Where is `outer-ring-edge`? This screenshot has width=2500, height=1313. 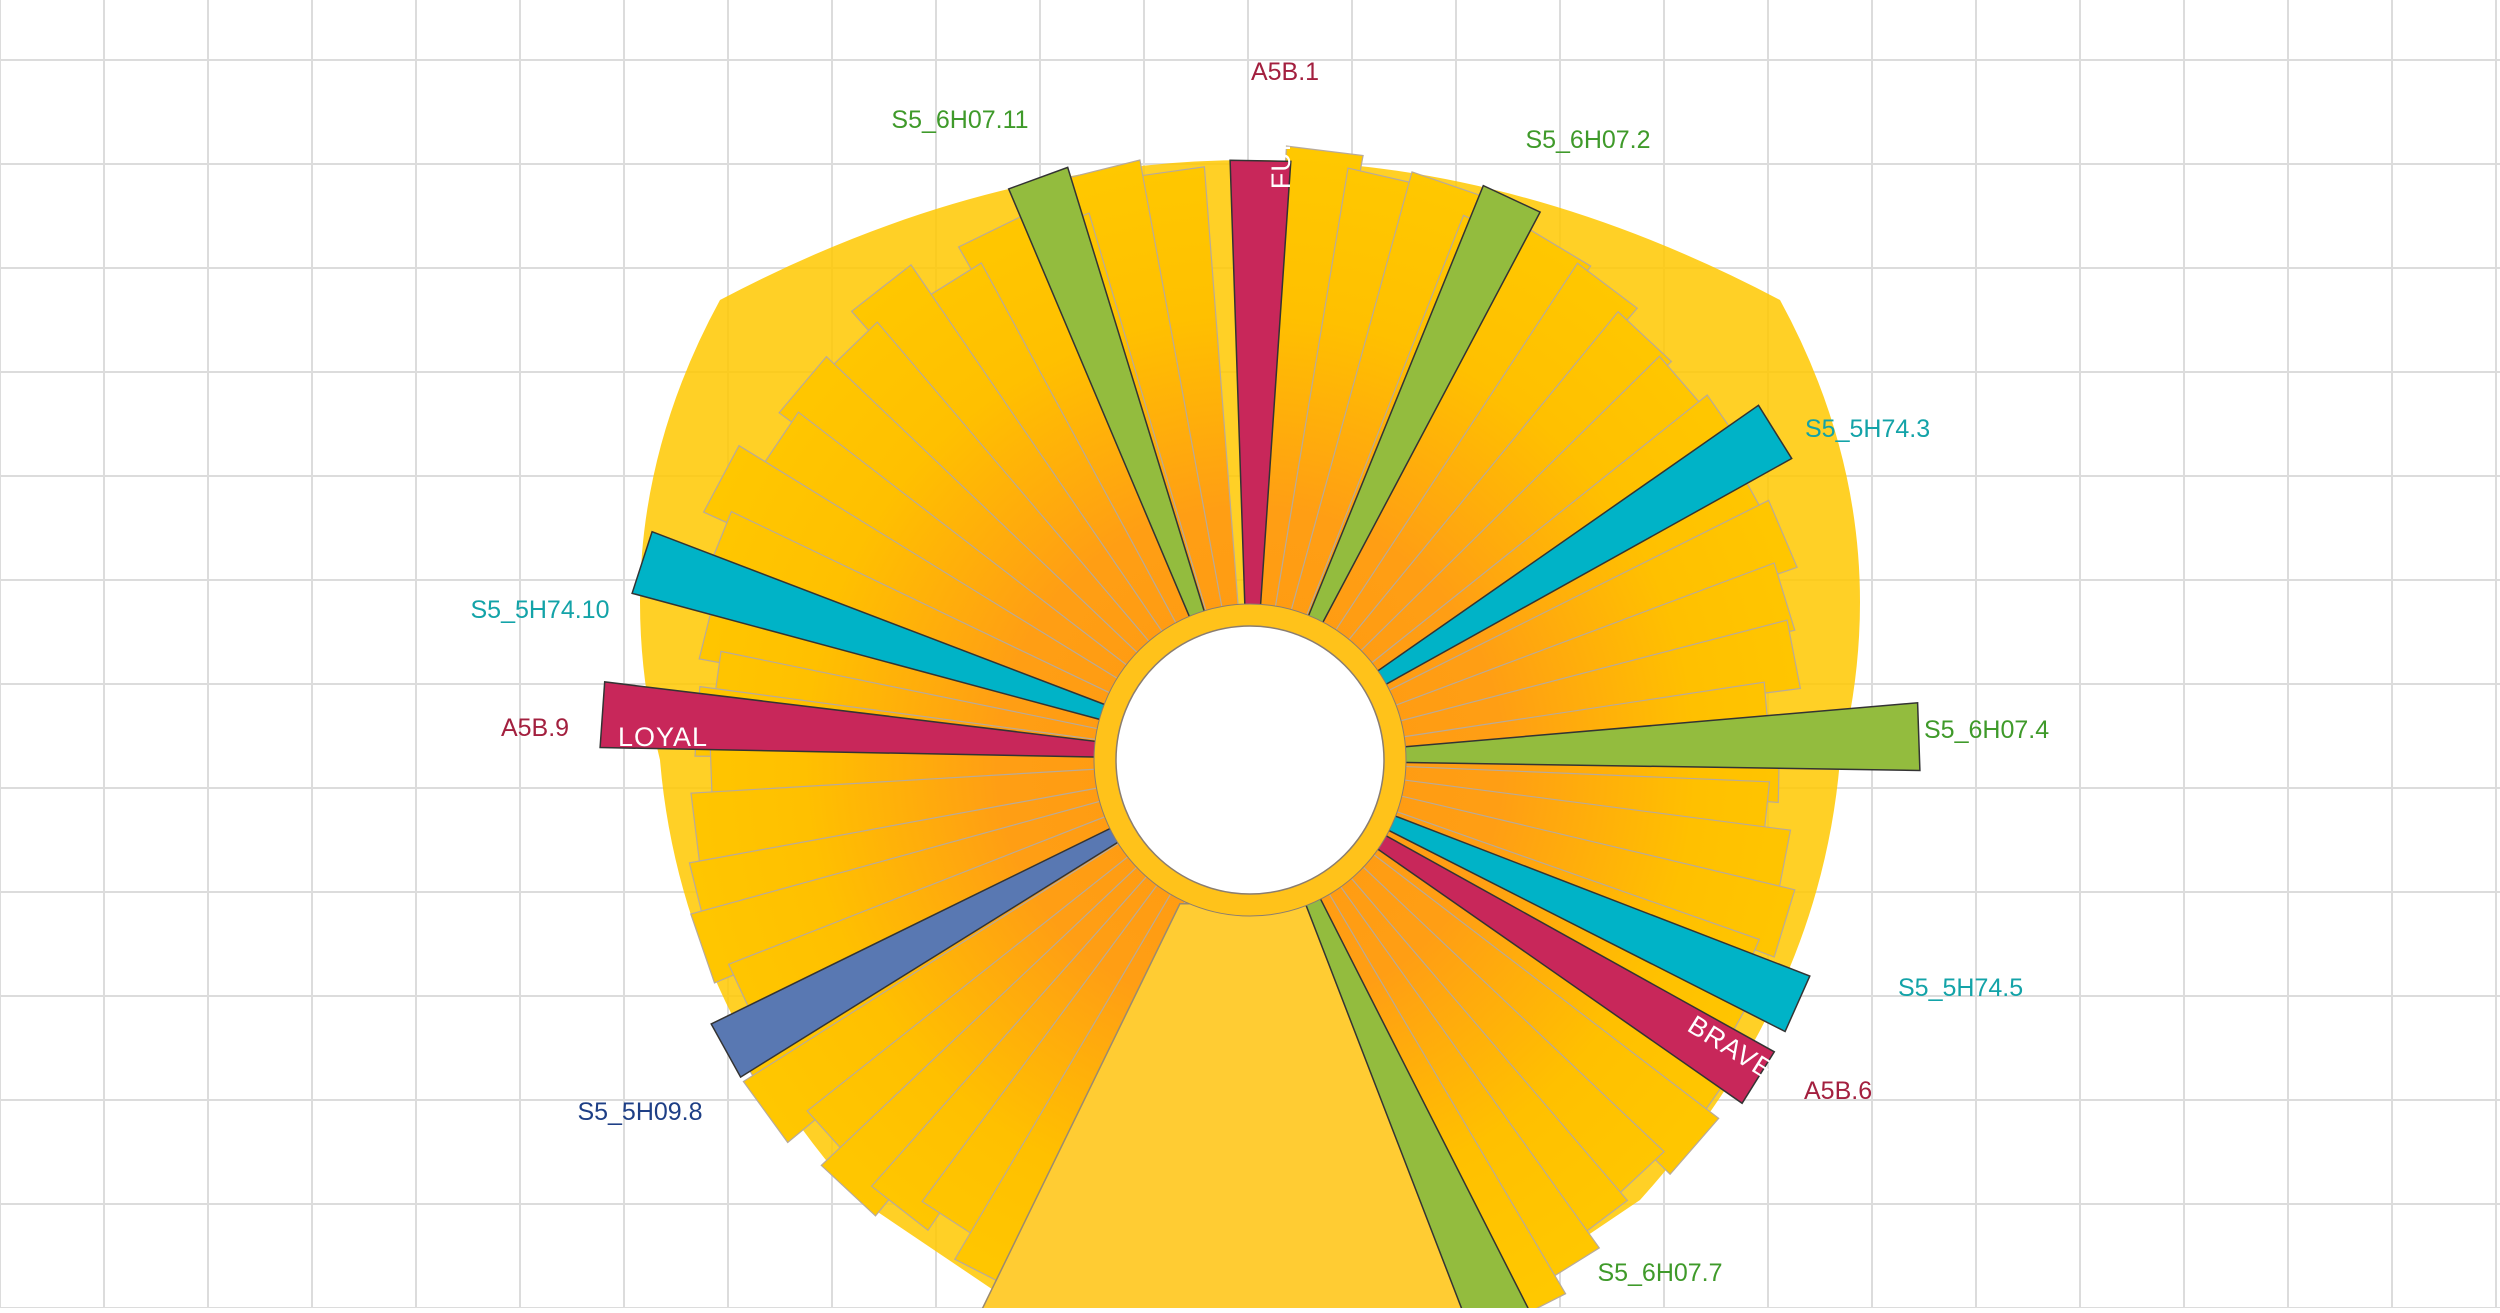 outer-ring-edge is located at coordinates (1250, 760).